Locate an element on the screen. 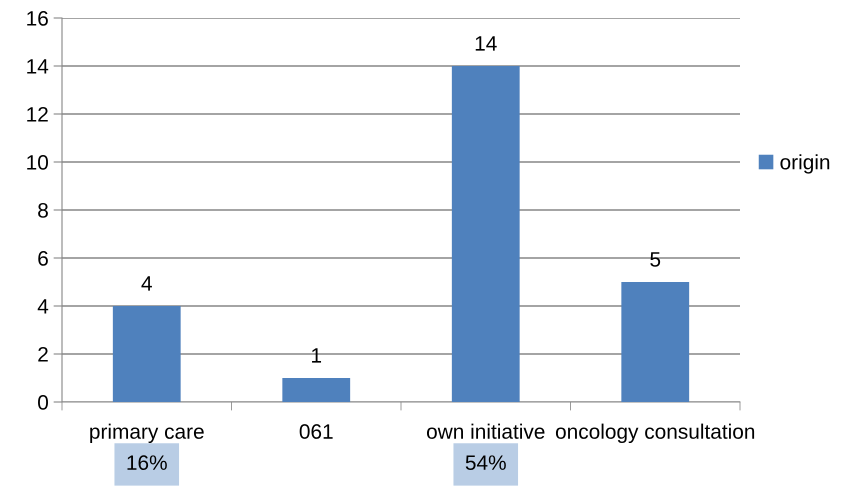  y-tick-label: 2 is located at coordinates (43, 354).